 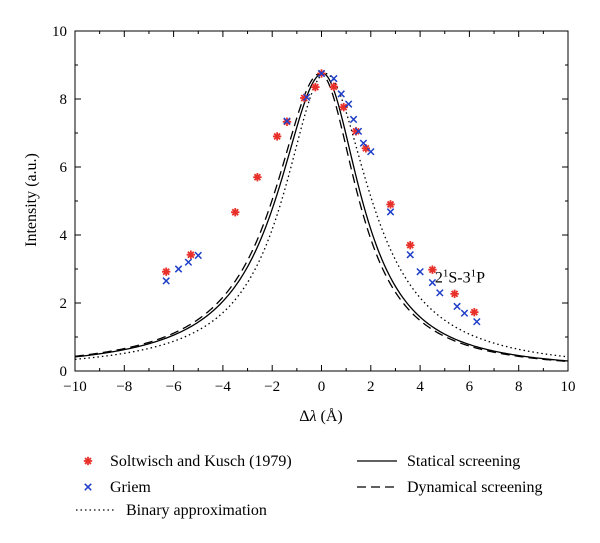 I want to click on legend-label: Soltwisch and Kusch (1979), so click(x=201, y=461).